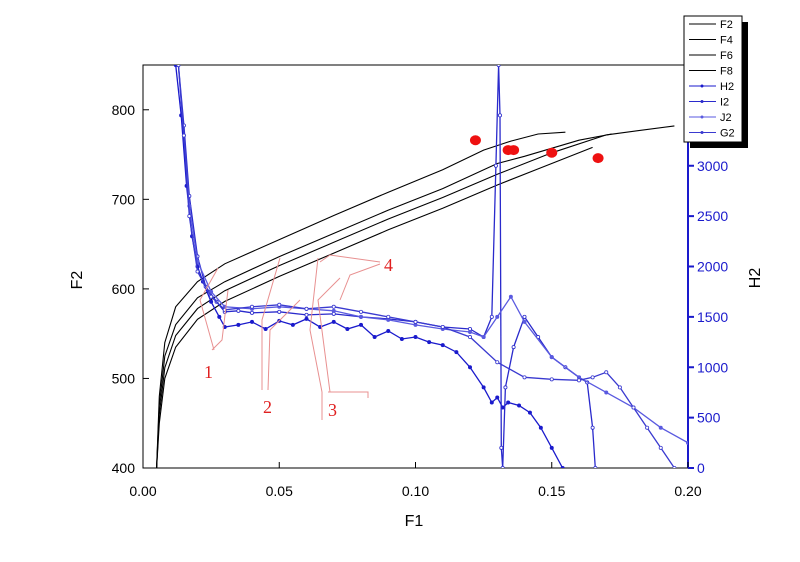 This screenshot has width=800, height=562. Describe the element at coordinates (208, 372) in the screenshot. I see `annotation-label-1: 1` at that location.